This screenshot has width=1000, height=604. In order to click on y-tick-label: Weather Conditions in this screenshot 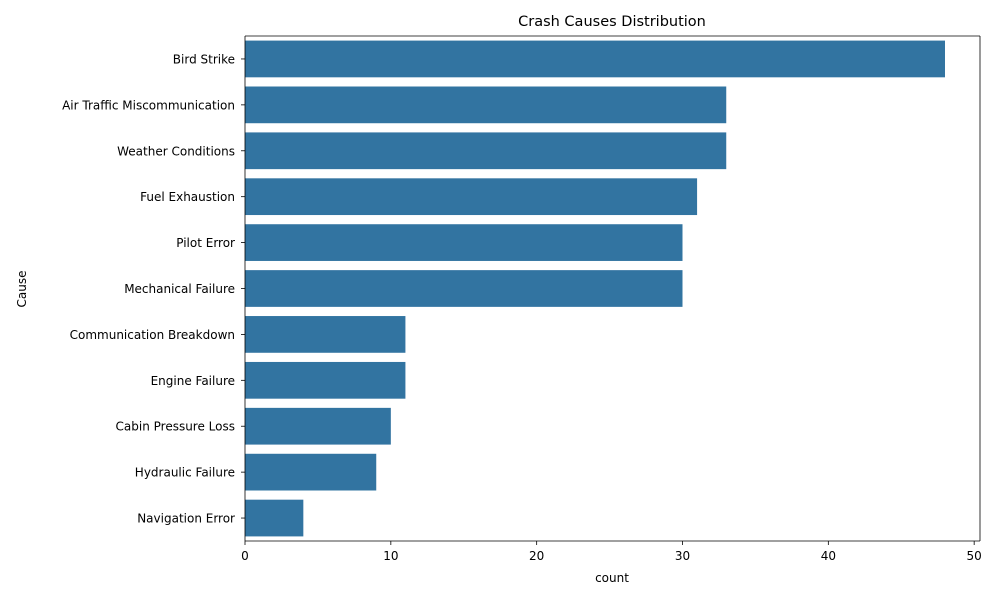, I will do `click(176, 151)`.